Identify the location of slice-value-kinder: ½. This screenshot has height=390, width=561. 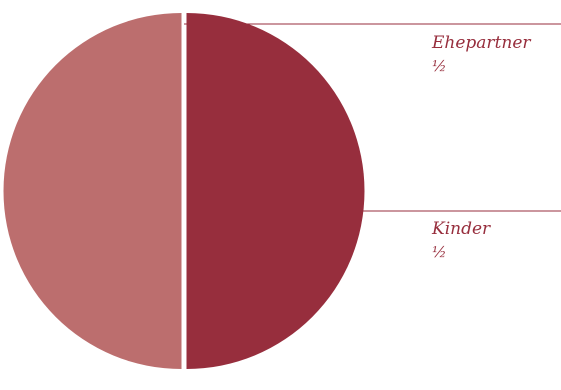
(439, 252).